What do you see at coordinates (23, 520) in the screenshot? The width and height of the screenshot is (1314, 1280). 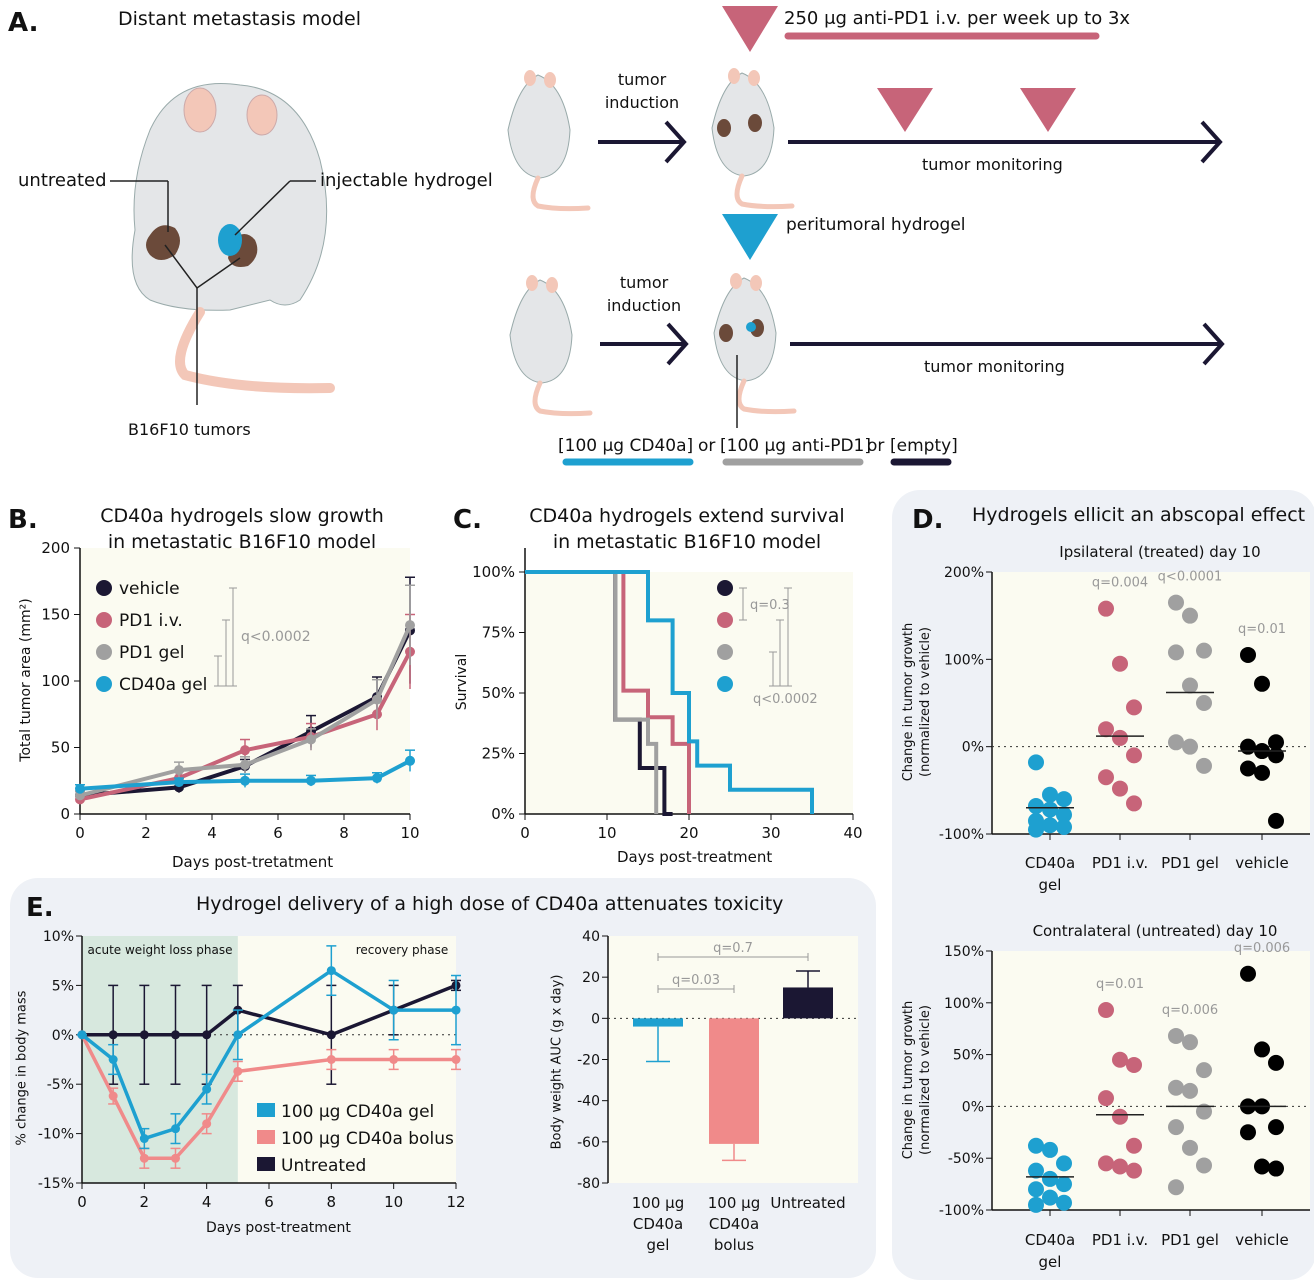 I see `panel-b-letter: B.` at bounding box center [23, 520].